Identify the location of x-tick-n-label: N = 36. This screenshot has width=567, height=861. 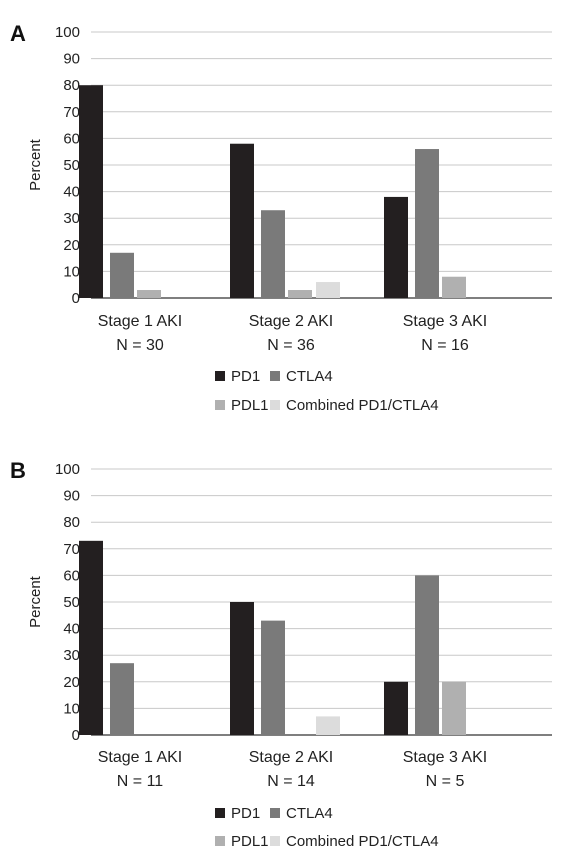
(291, 345).